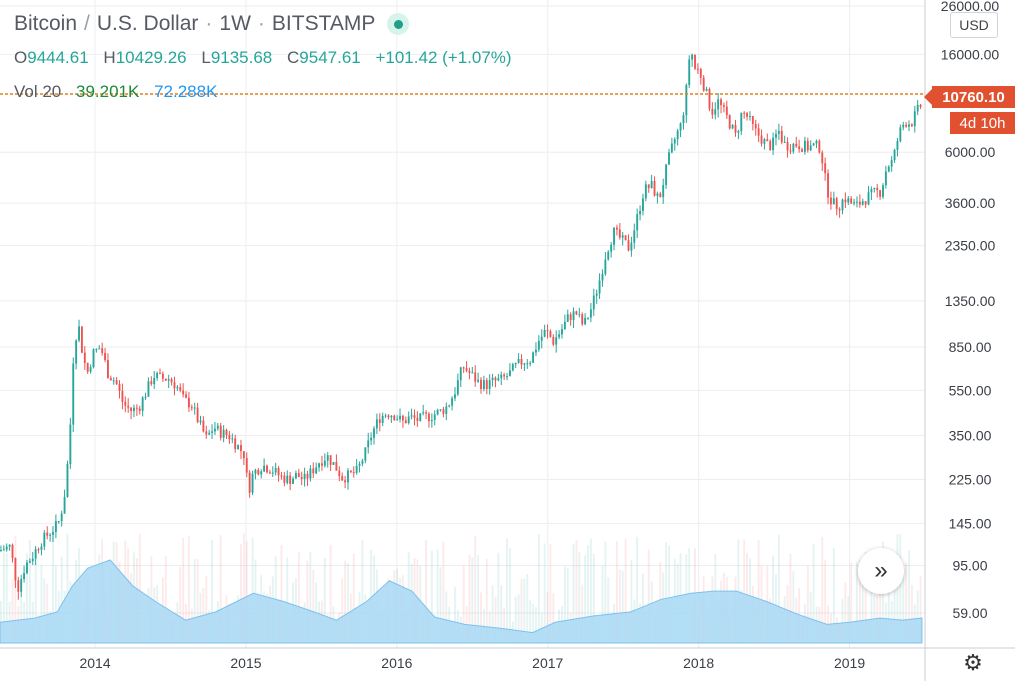 The image size is (1015, 681). Describe the element at coordinates (973, 662) in the screenshot. I see `settings-gear-icon: ⚙` at that location.